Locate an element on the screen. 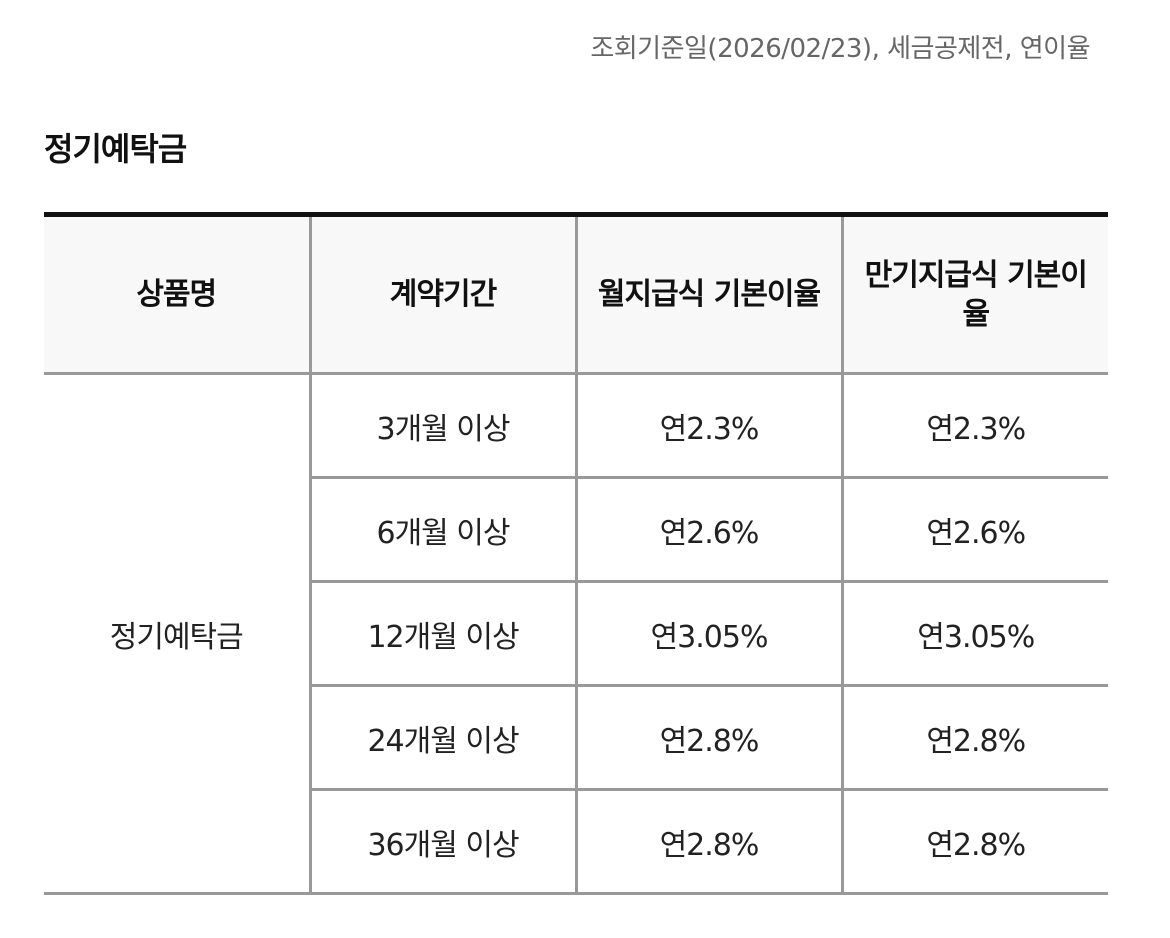  period-cell: 36개월 이상 is located at coordinates (442, 842).